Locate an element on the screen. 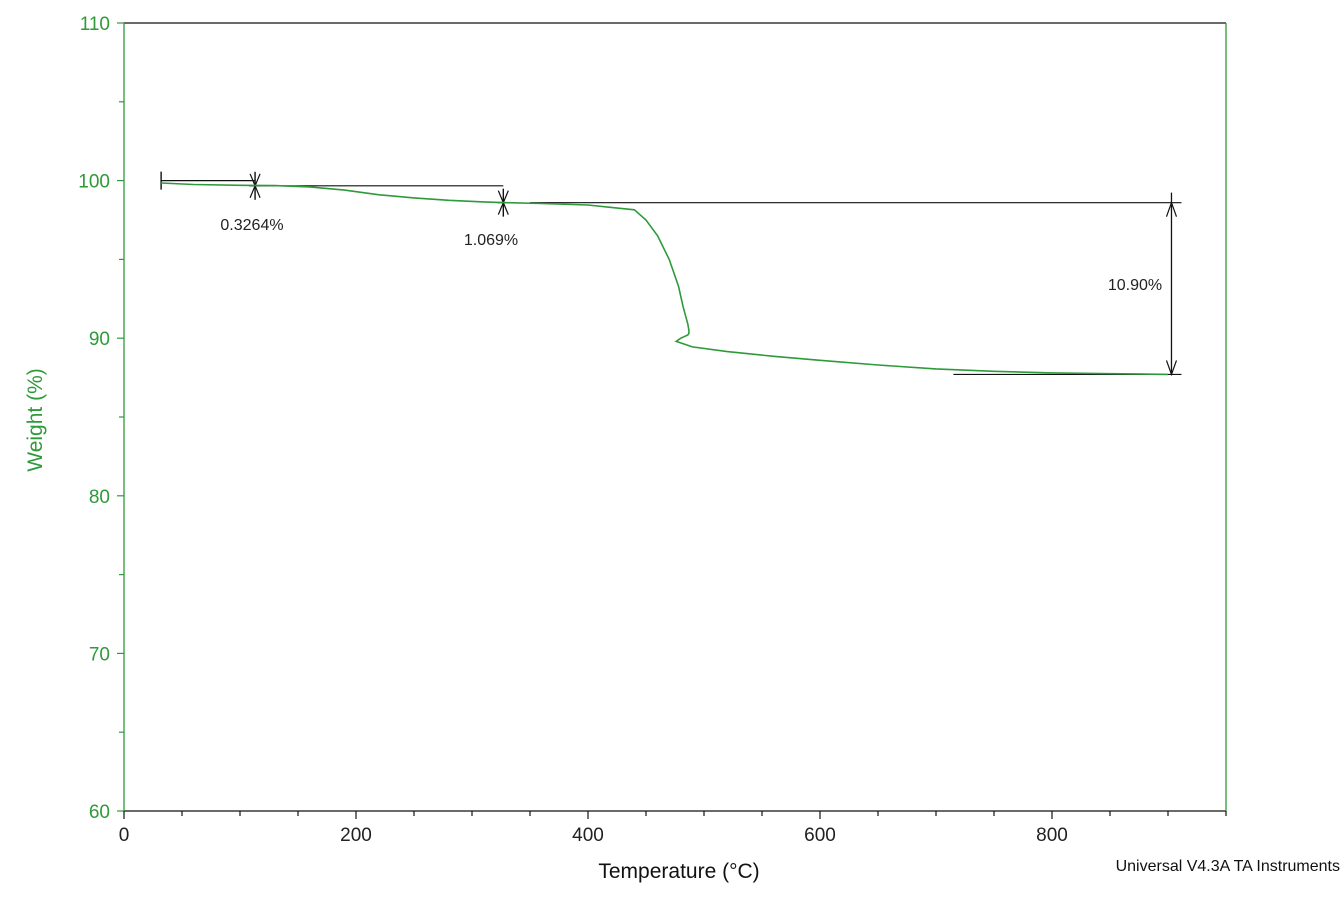 The height and width of the screenshot is (905, 1343). annotation-label-2: 10.90% is located at coordinates (1135, 285).